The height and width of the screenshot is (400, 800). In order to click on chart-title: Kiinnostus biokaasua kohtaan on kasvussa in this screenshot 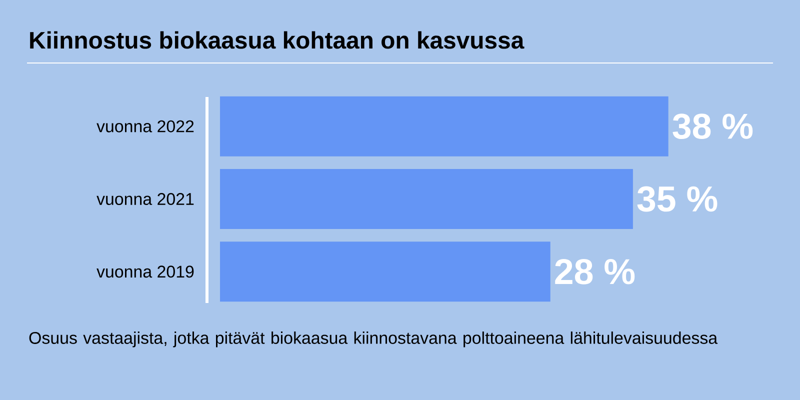, I will do `click(277, 40)`.